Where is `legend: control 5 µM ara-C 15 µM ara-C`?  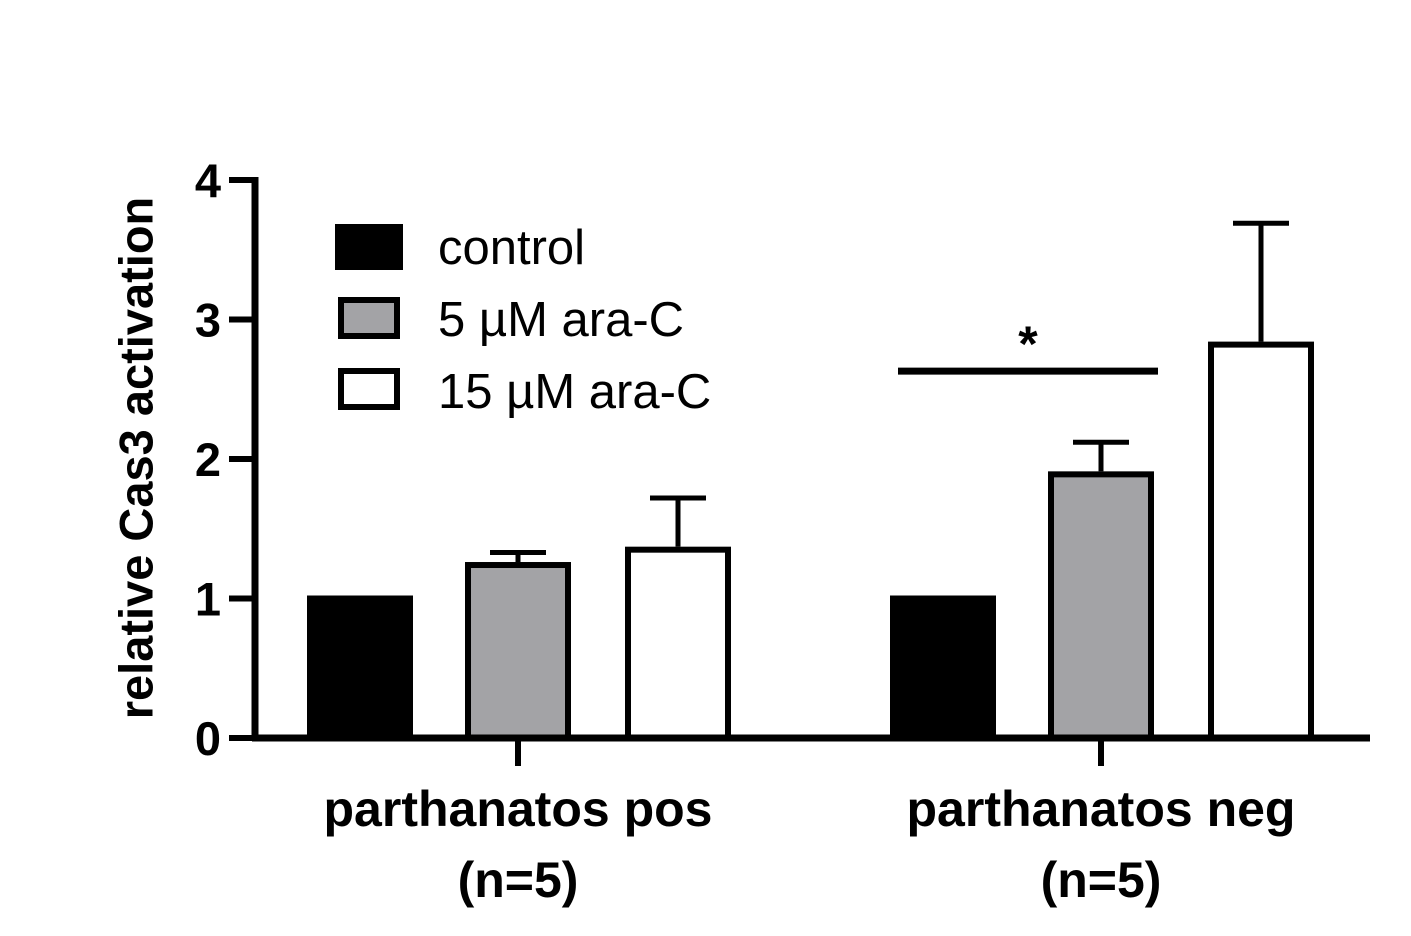
legend: control 5 µM ara-C 15 µM ara-C is located at coordinates (523, 320).